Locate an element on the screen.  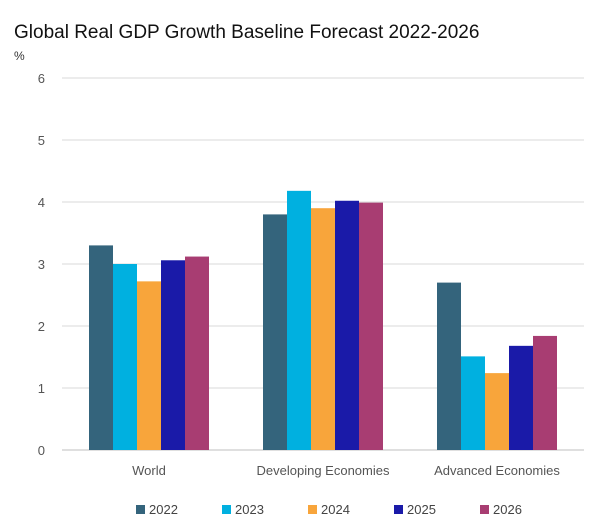
legend-label-2024: 2024 is located at coordinates (335, 509).